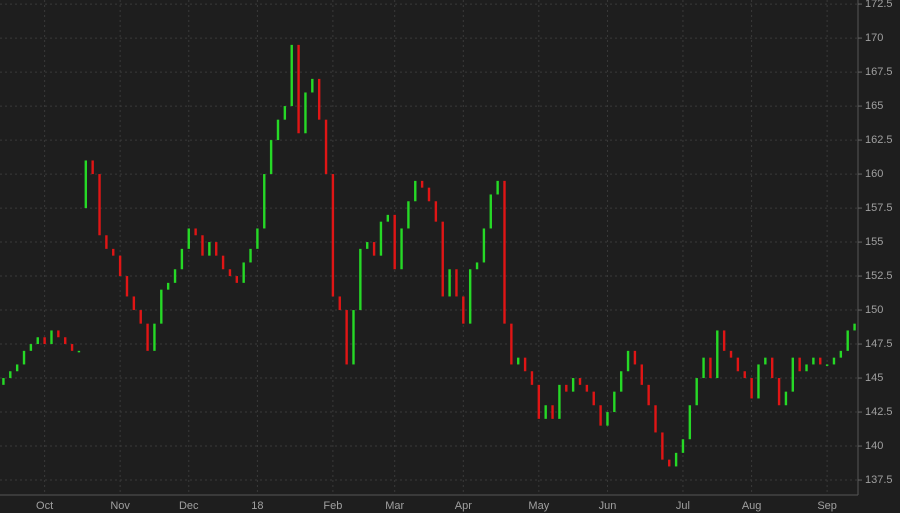  What do you see at coordinates (683, 506) in the screenshot?
I see `x-tick-label: Jul` at bounding box center [683, 506].